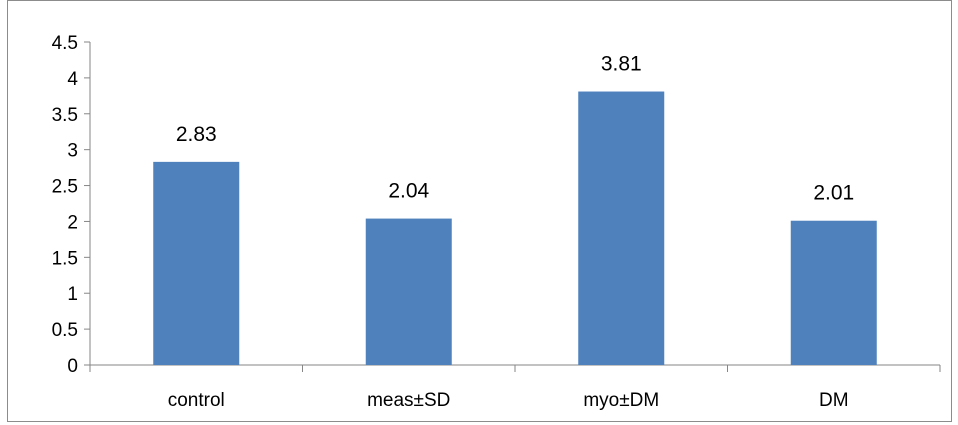 The width and height of the screenshot is (958, 425). Describe the element at coordinates (621, 64) in the screenshot. I see `data-label: 3.81` at that location.